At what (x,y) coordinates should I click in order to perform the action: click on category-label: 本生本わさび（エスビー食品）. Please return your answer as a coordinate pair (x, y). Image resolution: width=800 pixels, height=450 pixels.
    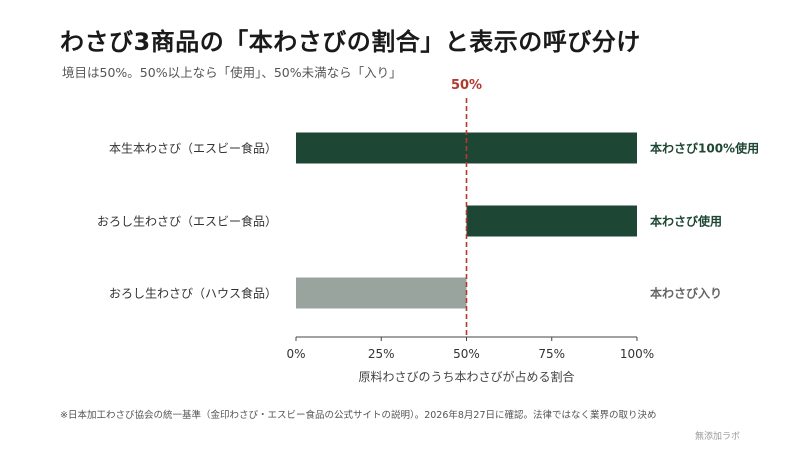
    Looking at the image, I should click on (193, 148).